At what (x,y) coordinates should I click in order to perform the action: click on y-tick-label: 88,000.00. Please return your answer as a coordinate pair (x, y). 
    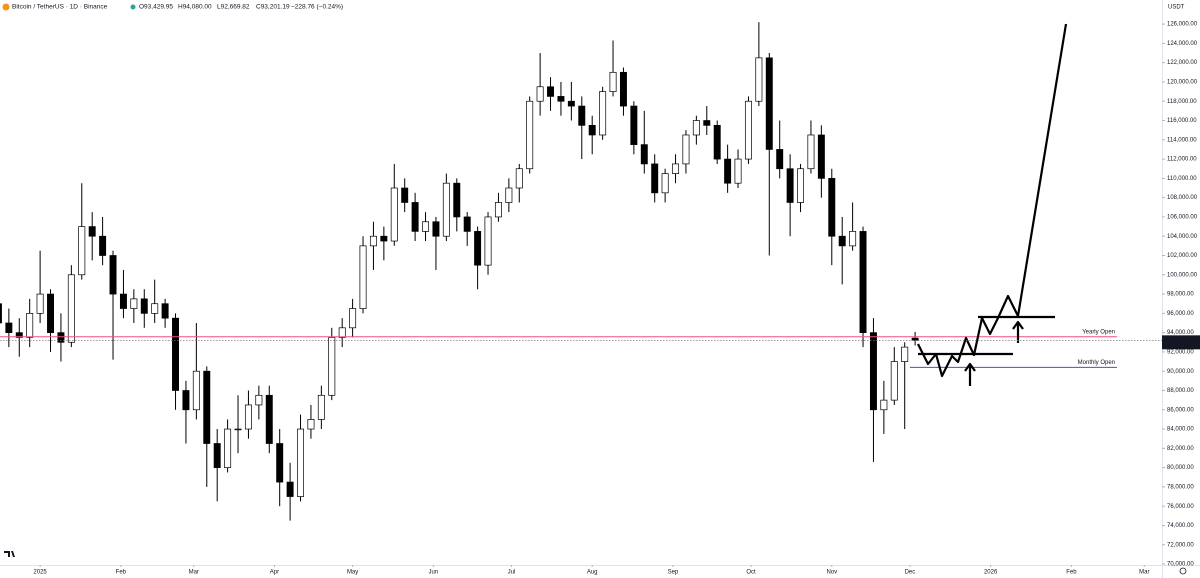
    Looking at the image, I should click on (1180, 391).